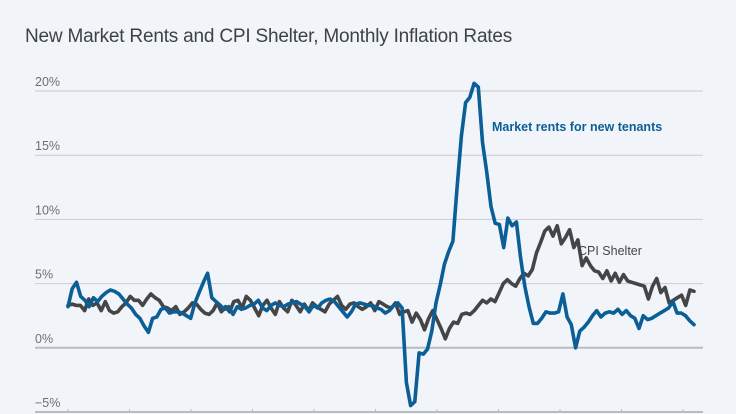 This screenshot has width=736, height=414. What do you see at coordinates (44, 275) in the screenshot?
I see `y-tick-label: 5%` at bounding box center [44, 275].